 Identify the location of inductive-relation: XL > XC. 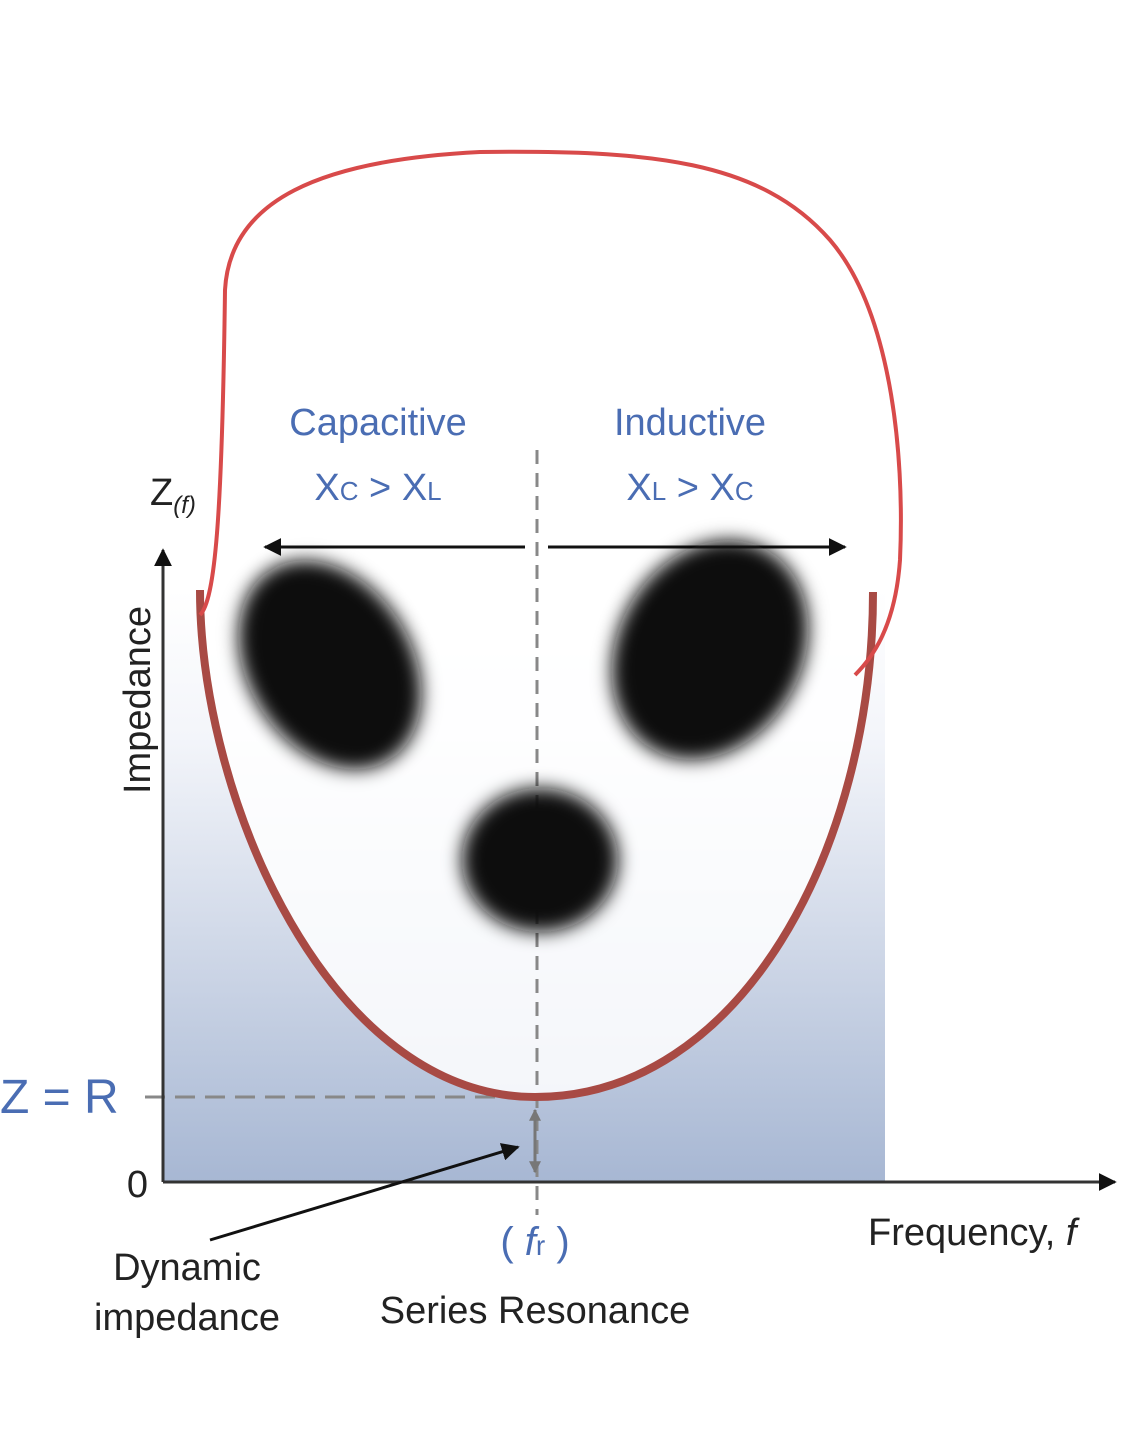
(689, 488).